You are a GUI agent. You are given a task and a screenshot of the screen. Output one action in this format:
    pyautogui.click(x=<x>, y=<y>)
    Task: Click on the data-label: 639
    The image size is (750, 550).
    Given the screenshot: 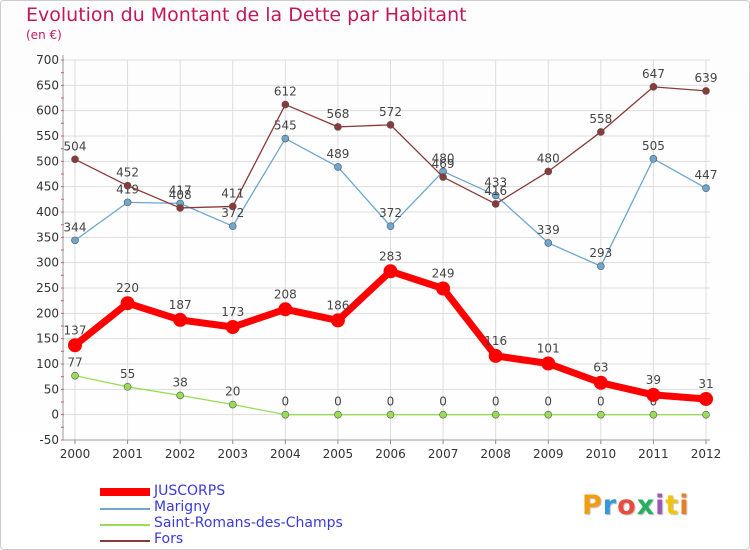 What is the action you would take?
    pyautogui.click(x=706, y=78)
    